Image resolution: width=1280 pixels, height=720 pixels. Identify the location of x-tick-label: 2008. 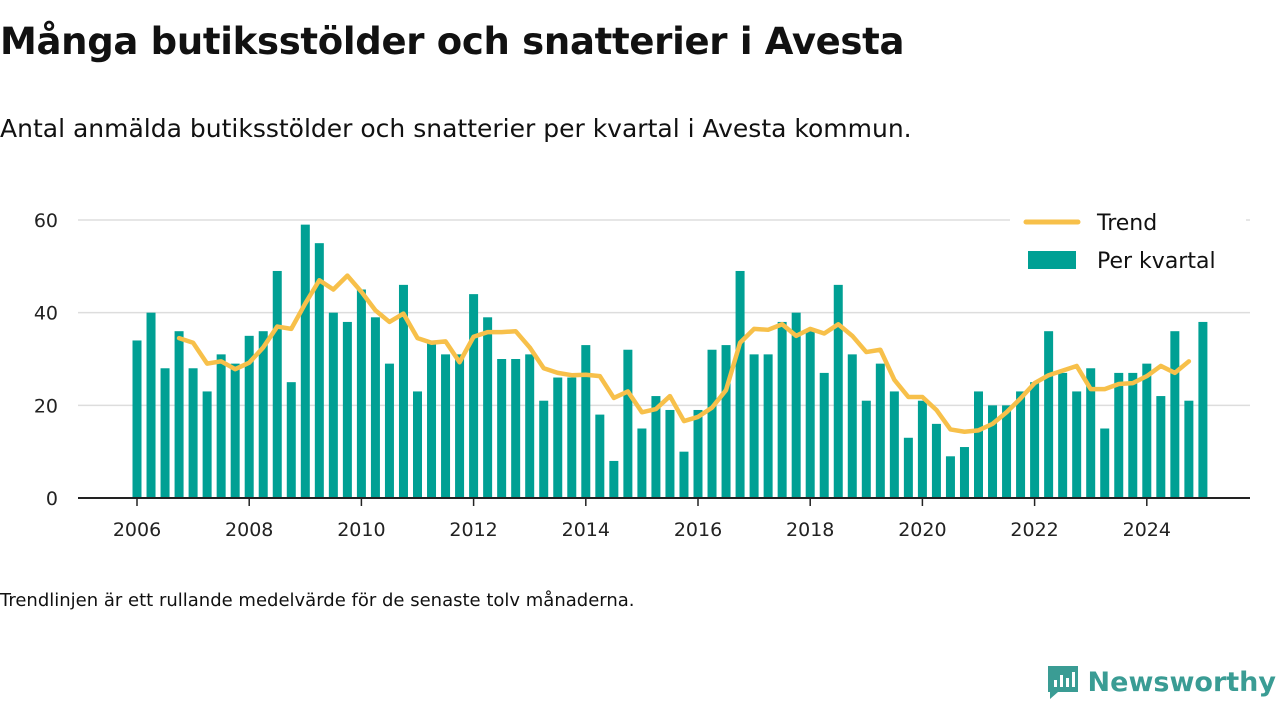
(249, 530).